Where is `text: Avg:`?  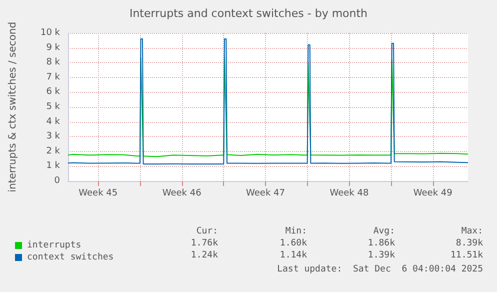 text: Avg: is located at coordinates (384, 231).